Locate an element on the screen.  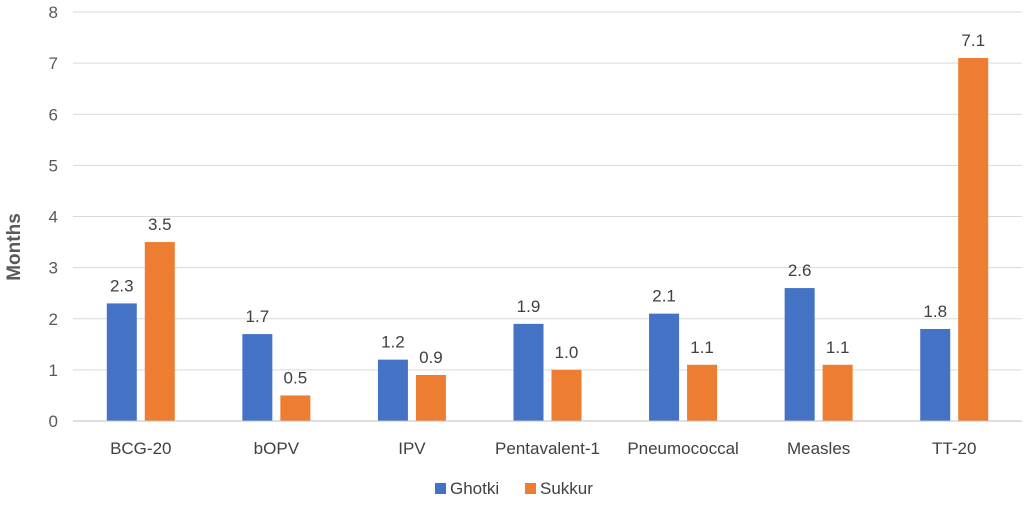
y-tick-label: 5 is located at coordinates (53, 165).